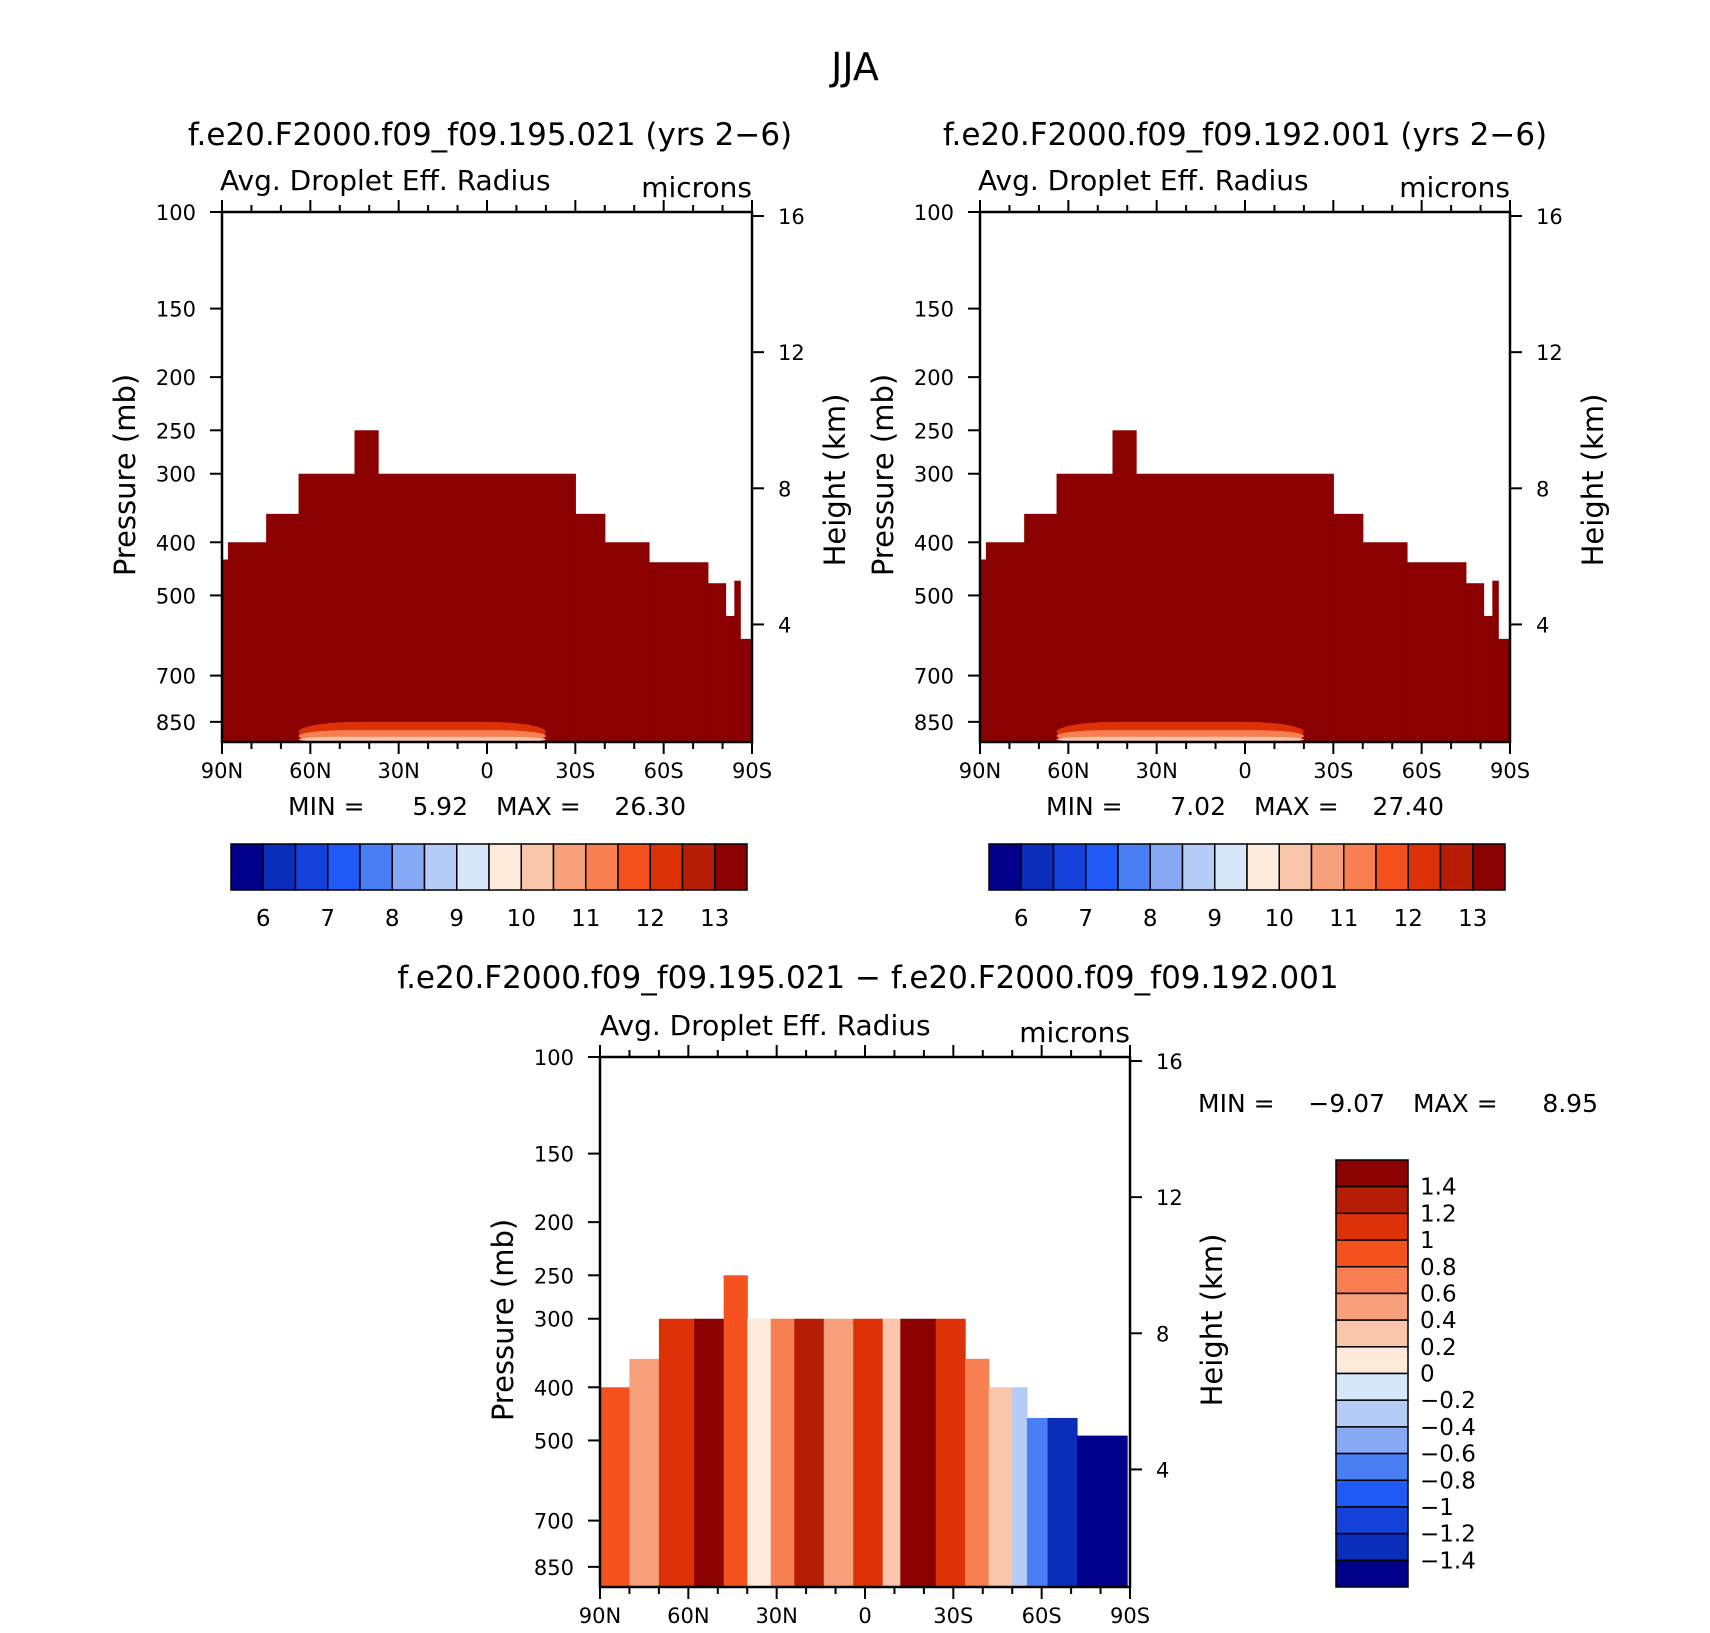 The image size is (1710, 1633). What do you see at coordinates (1346, 1103) in the screenshot?
I see `panel-diff-min-value: −9.07` at bounding box center [1346, 1103].